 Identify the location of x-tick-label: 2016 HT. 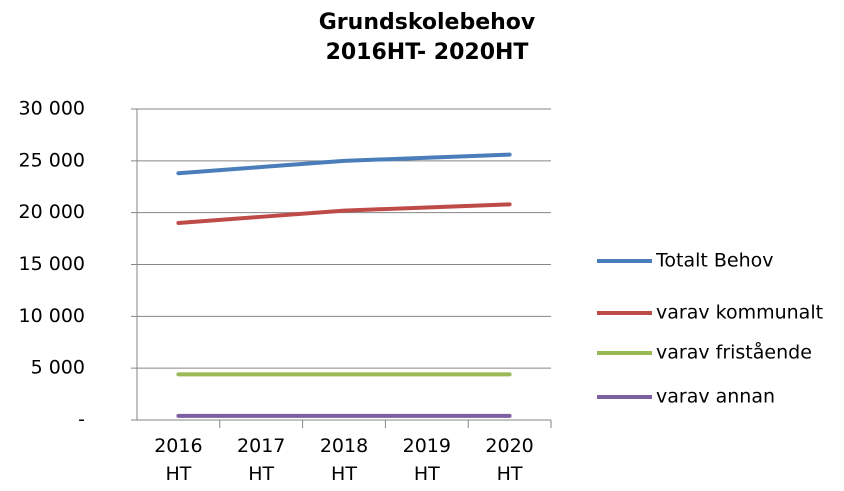
(178, 460).